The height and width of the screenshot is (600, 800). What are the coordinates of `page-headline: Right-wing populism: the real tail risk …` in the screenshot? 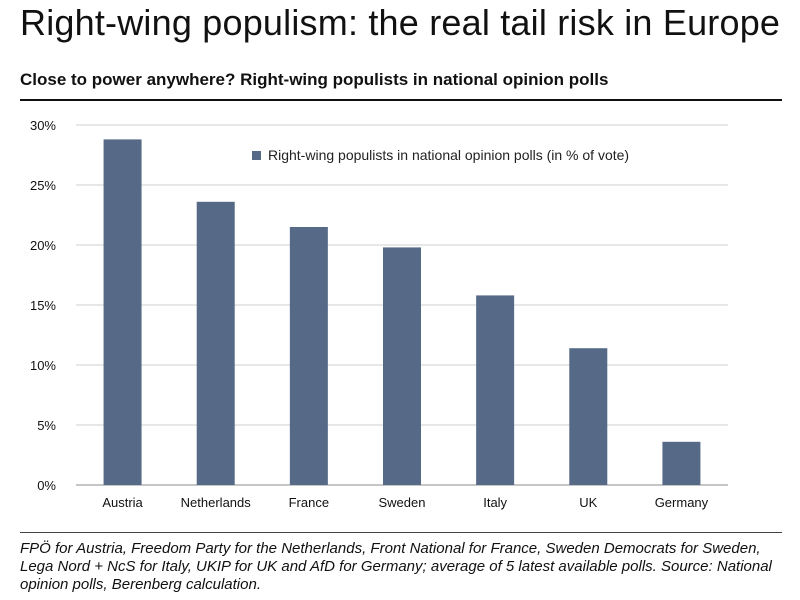 It's located at (400, 22).